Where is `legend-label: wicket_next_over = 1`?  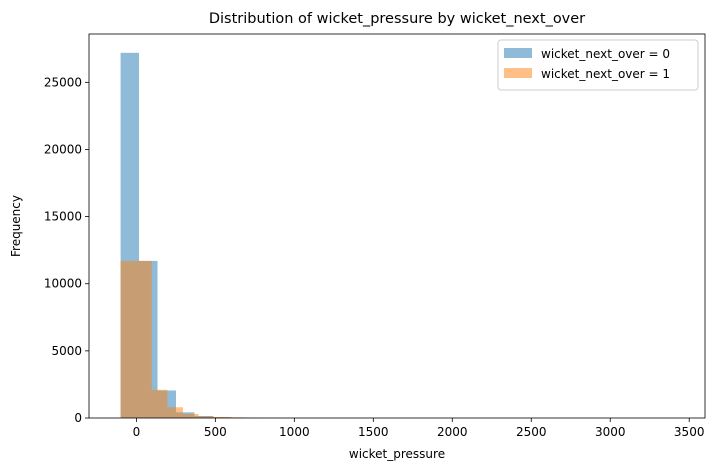 legend-label: wicket_next_over = 1 is located at coordinates (605, 74).